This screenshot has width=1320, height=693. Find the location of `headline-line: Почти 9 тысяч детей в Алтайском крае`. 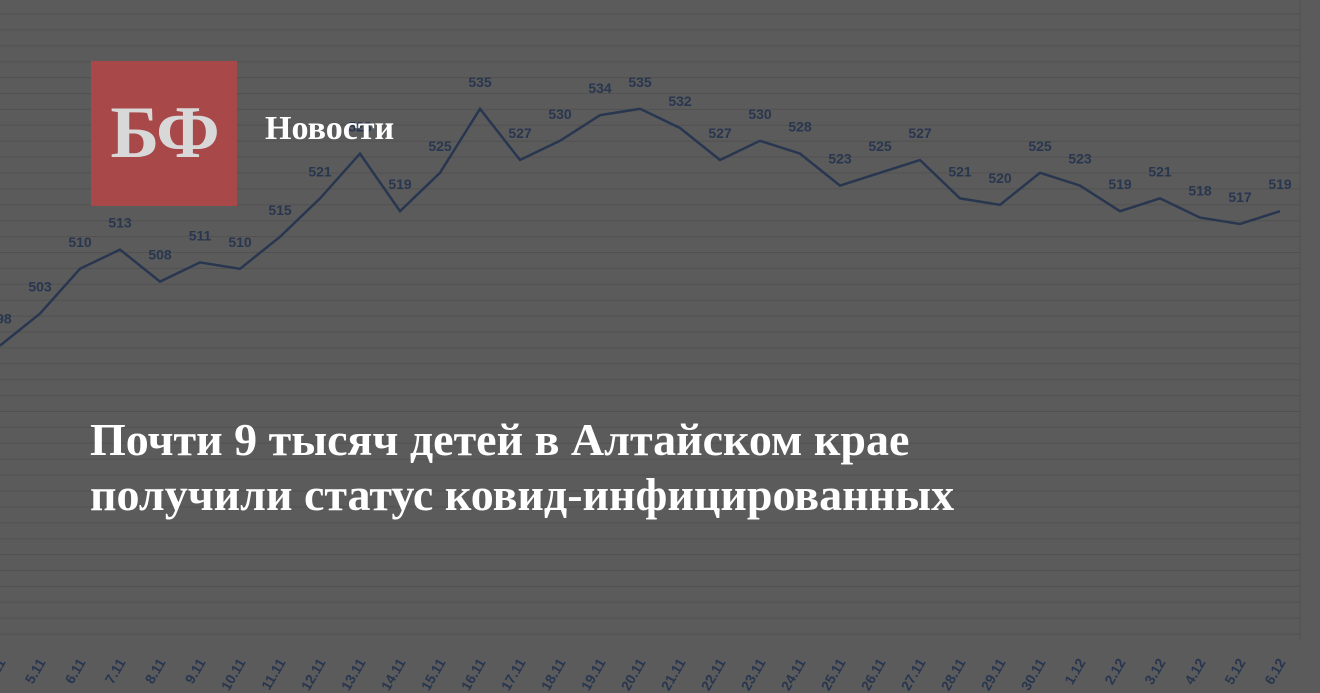

headline-line: Почти 9 тысяч детей в Алтайском крае is located at coordinates (500, 439).